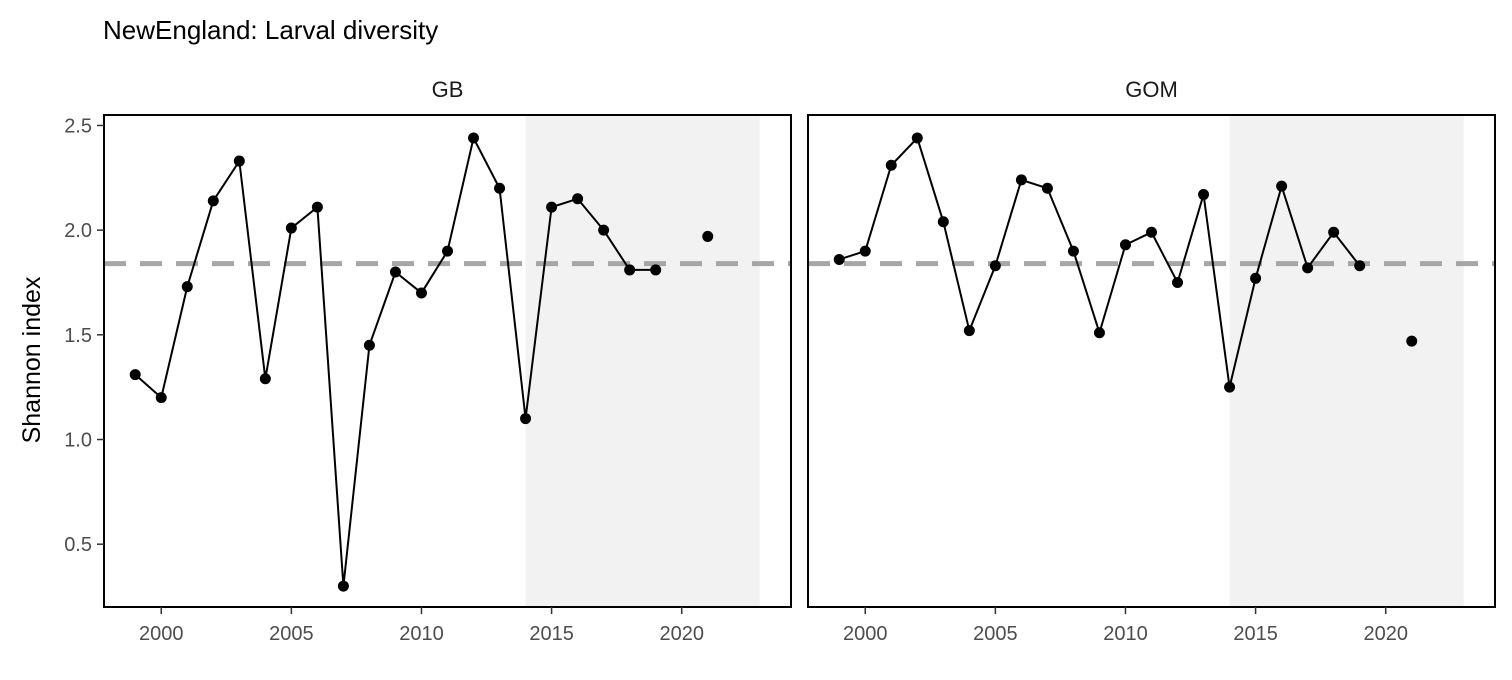 This screenshot has width=1512, height=680. I want to click on panel-strip-label: GOM, so click(1151, 89).